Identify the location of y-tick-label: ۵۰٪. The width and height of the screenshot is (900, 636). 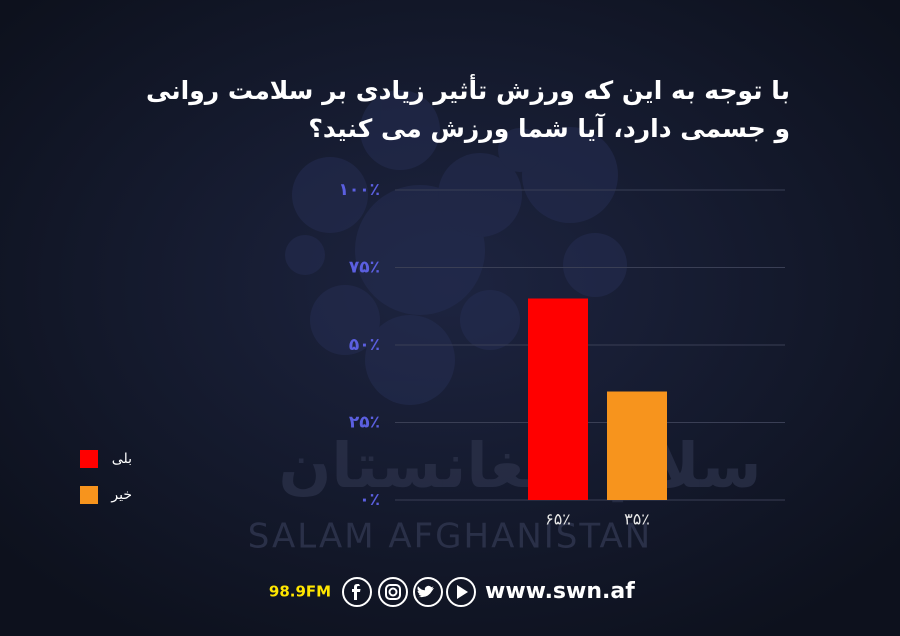
(364, 345).